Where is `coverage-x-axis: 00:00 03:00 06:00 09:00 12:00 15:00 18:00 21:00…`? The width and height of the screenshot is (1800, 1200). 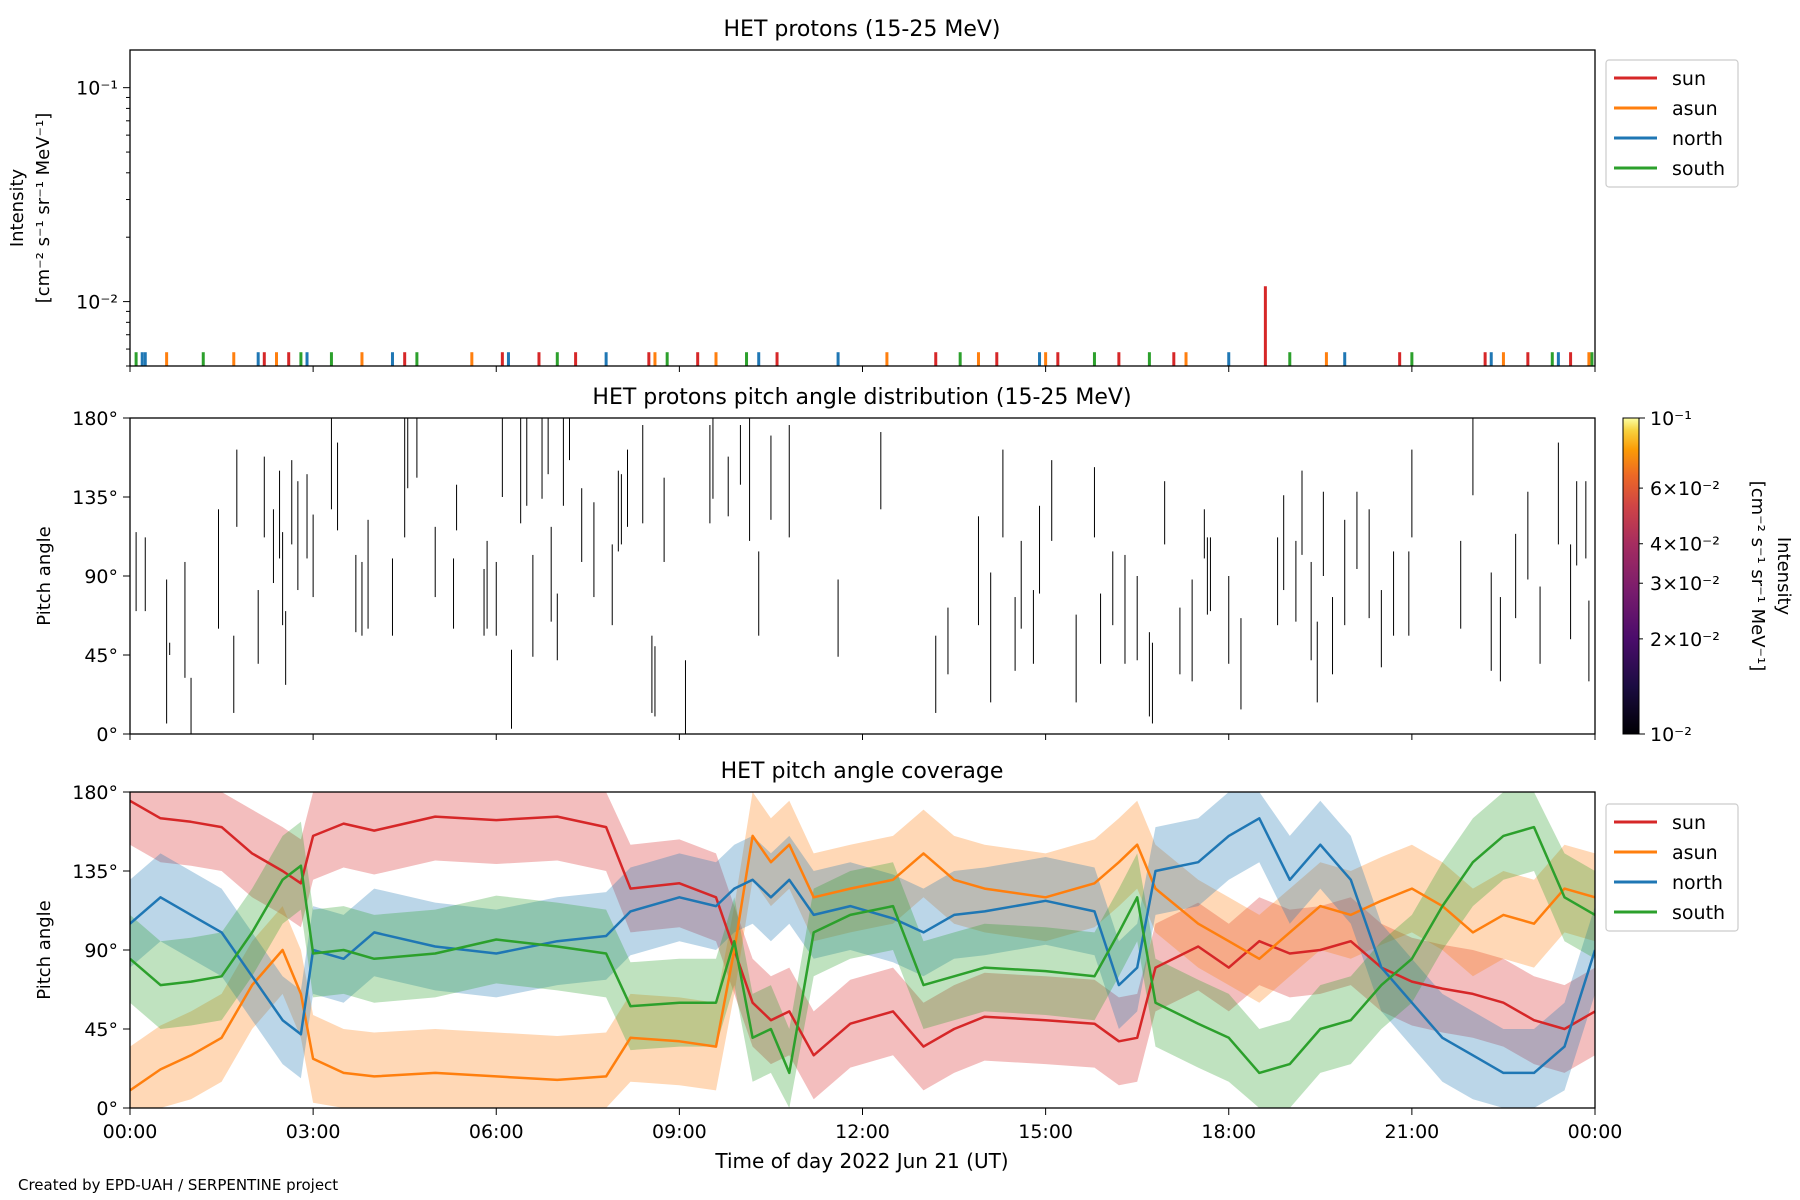 coverage-x-axis: 00:00 03:00 06:00 09:00 12:00 15:00 18:00 21:00… is located at coordinates (863, 1125).